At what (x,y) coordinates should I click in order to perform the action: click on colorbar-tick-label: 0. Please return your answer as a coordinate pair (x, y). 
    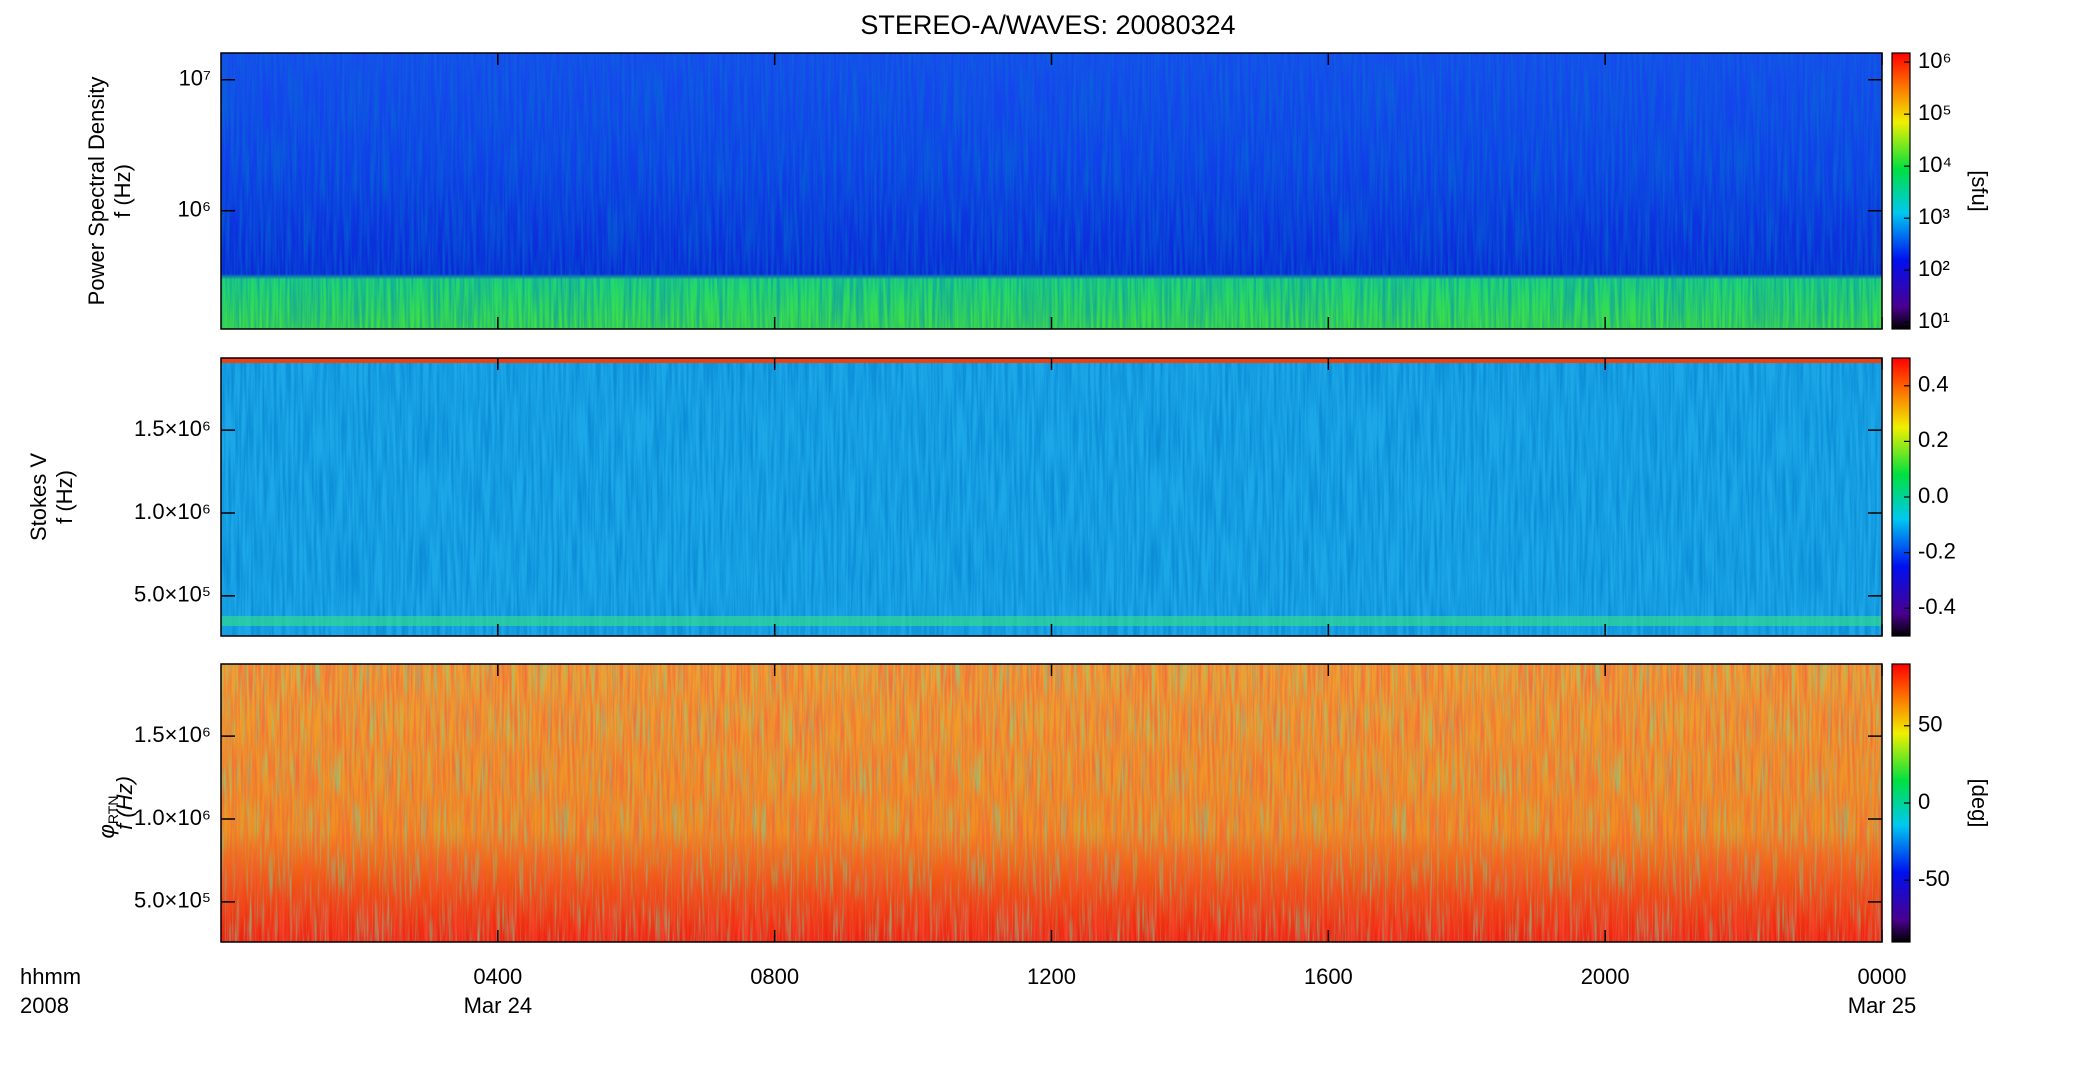
    Looking at the image, I should click on (1924, 801).